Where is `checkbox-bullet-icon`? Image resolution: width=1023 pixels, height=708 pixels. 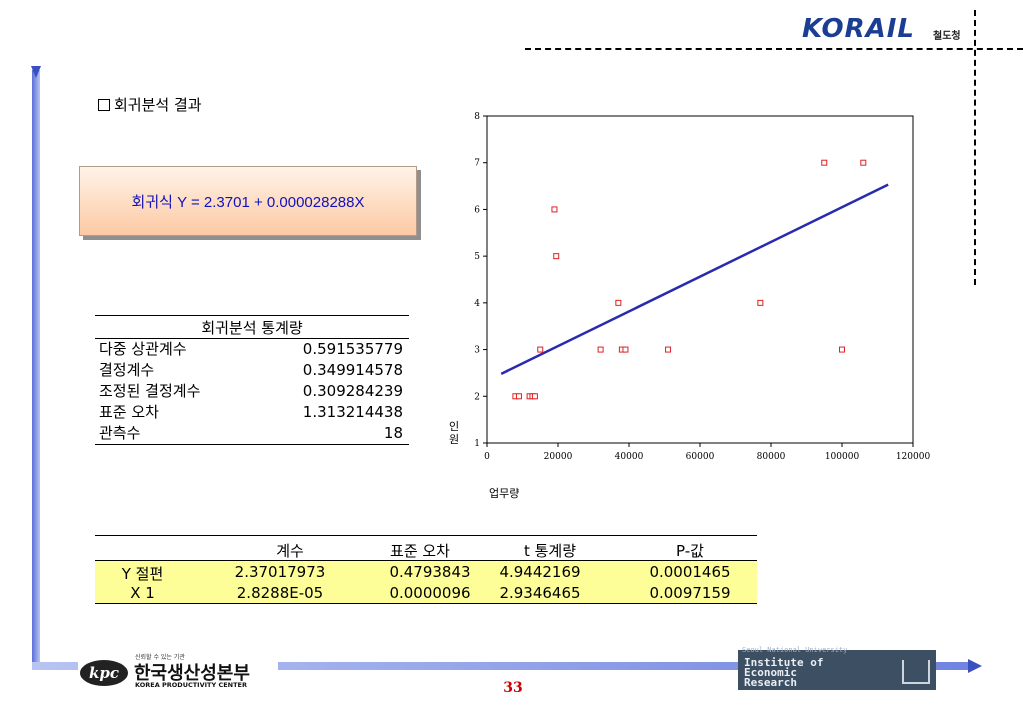
checkbox-bullet-icon is located at coordinates (104, 105).